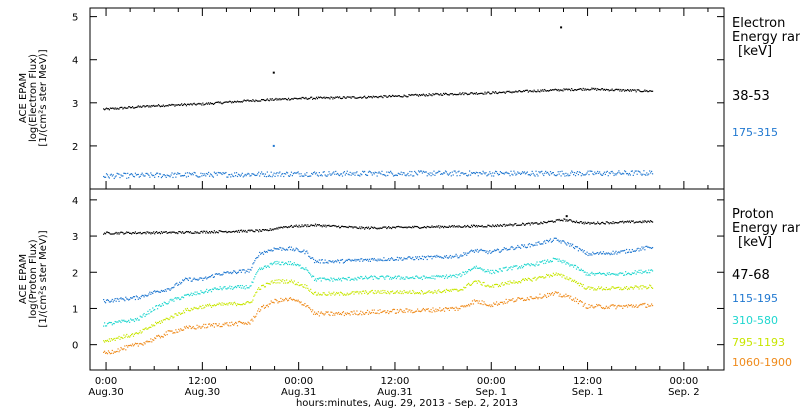 The width and height of the screenshot is (800, 410). What do you see at coordinates (202, 381) in the screenshot?
I see `x-tick-time-label: 12:00` at bounding box center [202, 381].